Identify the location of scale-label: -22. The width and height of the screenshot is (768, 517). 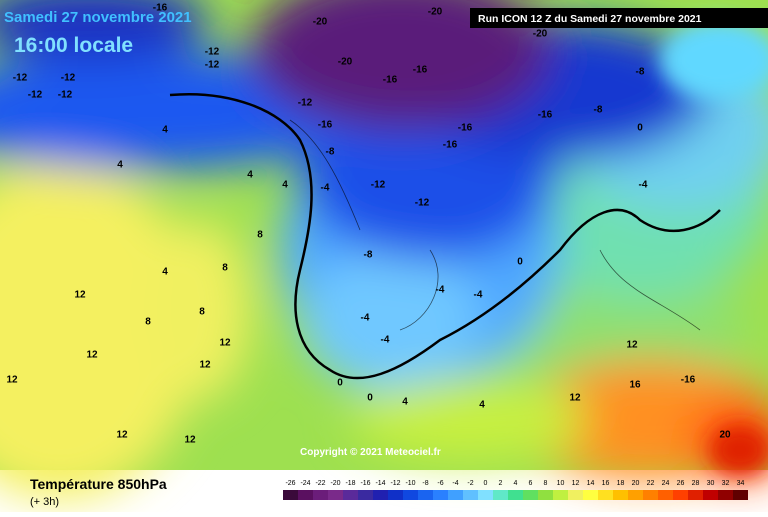
(320, 483).